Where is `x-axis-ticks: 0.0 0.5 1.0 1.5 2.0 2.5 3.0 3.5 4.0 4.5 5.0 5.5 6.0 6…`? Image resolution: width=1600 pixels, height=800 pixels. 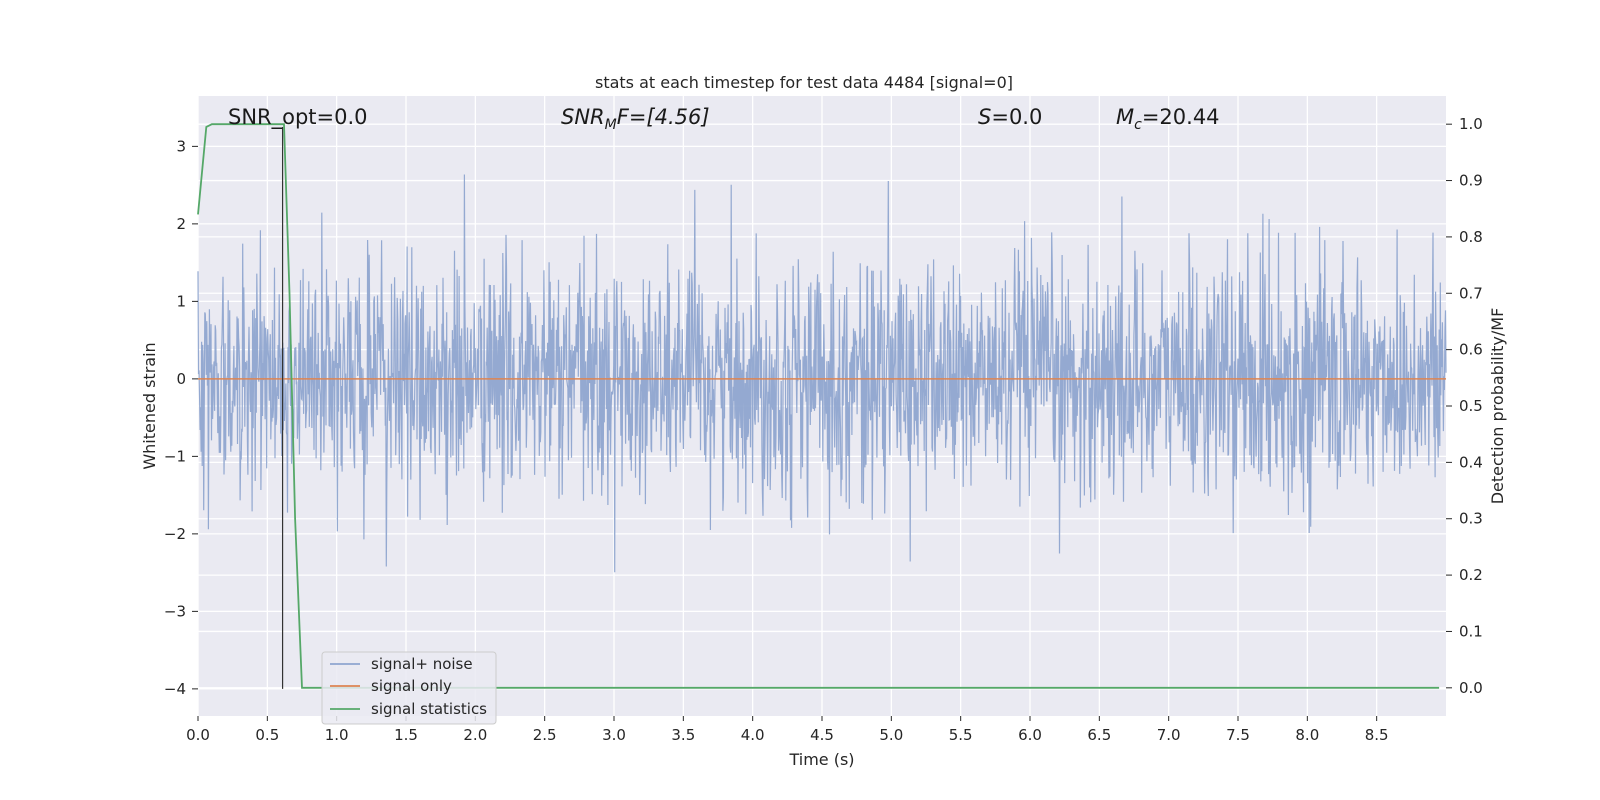
x-axis-ticks: 0.0 0.5 1.0 1.5 2.0 2.5 3.0 3.5 4.0 4.5 5.0 5.5 6.0 6… is located at coordinates (787, 730).